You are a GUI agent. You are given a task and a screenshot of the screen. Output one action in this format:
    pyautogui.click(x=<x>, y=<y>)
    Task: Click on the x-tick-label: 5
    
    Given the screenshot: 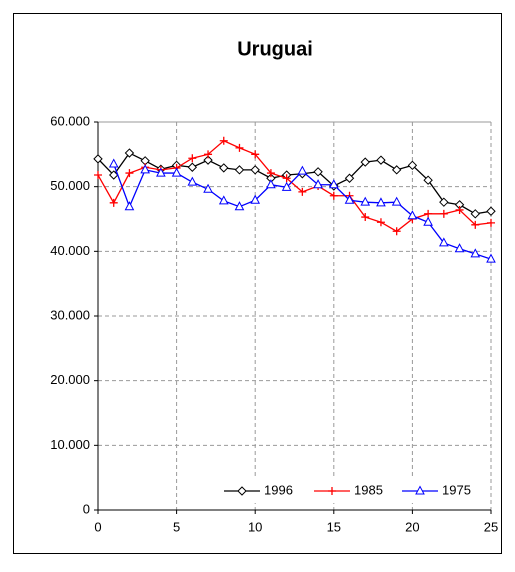 What is the action you would take?
    pyautogui.click(x=176, y=526)
    